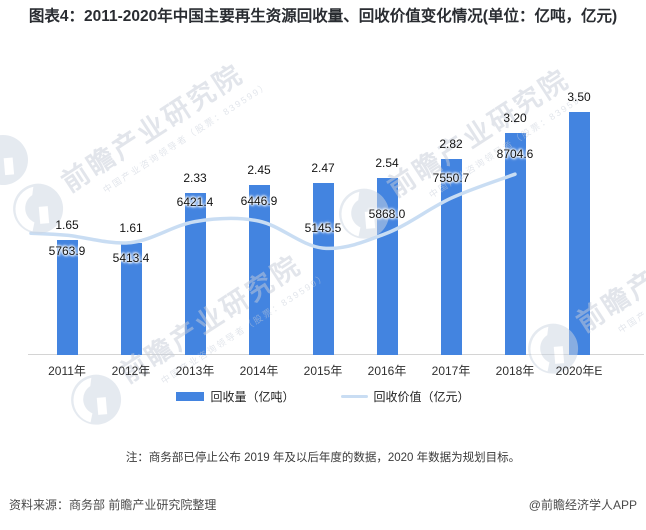 The height and width of the screenshot is (530, 646). What do you see at coordinates (190, 396) in the screenshot?
I see `bar-series-swatch` at bounding box center [190, 396].